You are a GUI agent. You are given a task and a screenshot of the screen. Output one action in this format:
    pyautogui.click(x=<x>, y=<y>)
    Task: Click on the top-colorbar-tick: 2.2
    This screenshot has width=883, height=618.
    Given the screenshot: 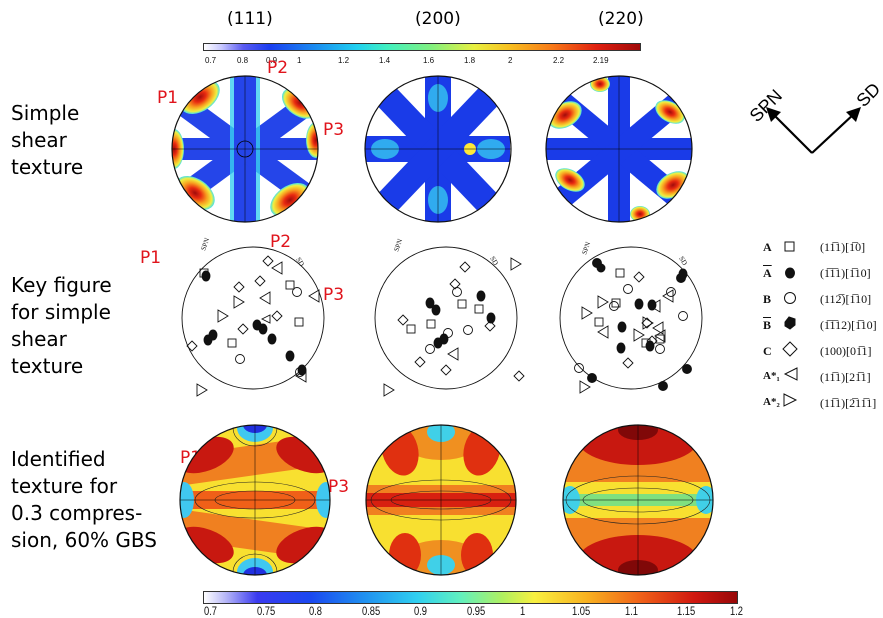 What is the action you would take?
    pyautogui.click(x=559, y=60)
    